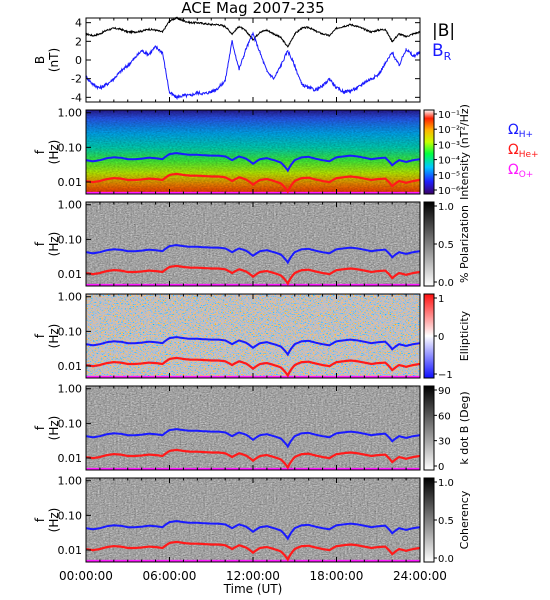  What do you see at coordinates (449, 130) in the screenshot?
I see `intensity-colorbar-tick-label: 10⁻²` at bounding box center [449, 130].